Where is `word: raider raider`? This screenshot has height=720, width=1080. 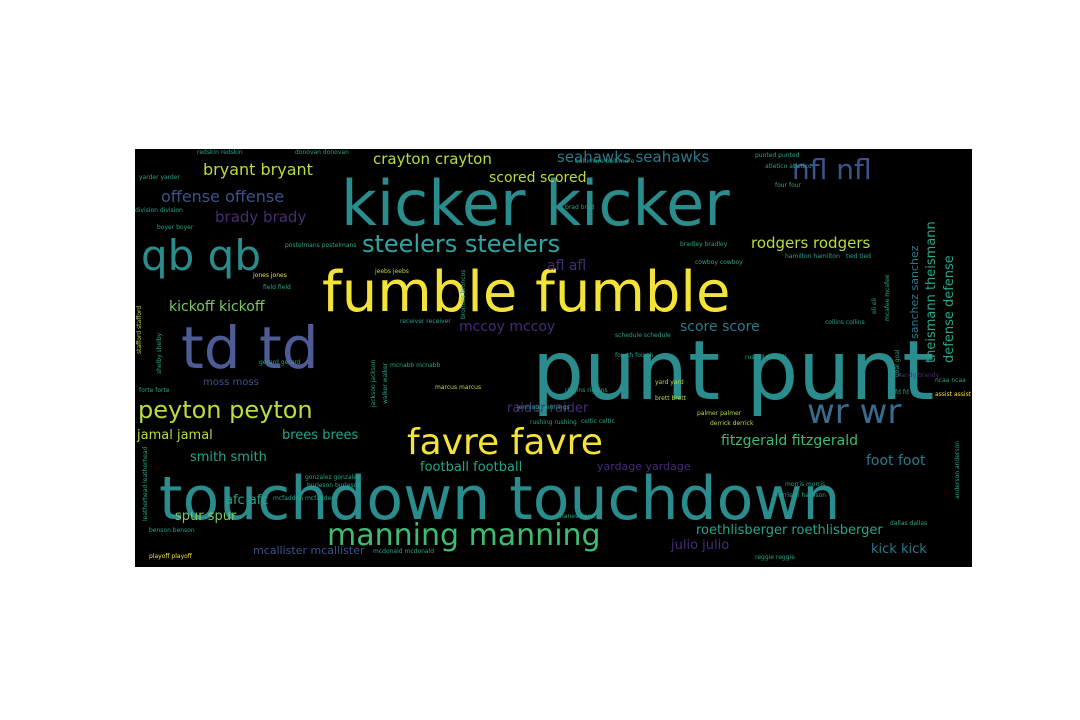 word: raider raider is located at coordinates (548, 408).